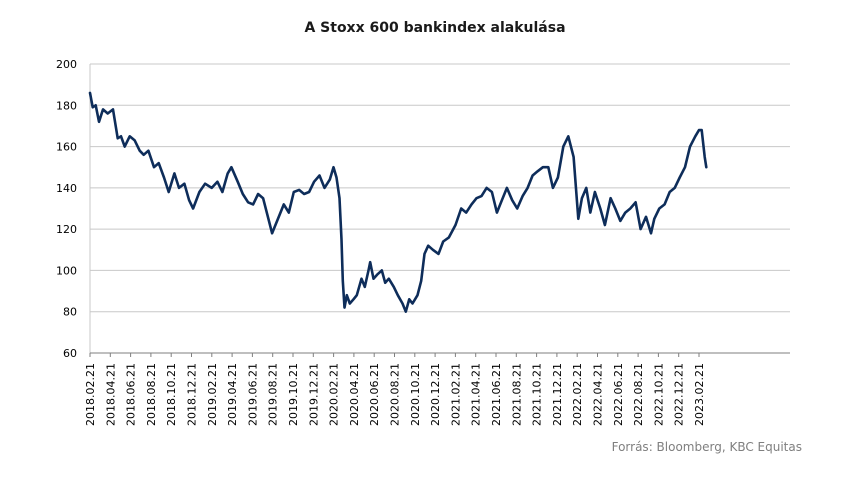 This screenshot has height=479, width=850. Describe the element at coordinates (70, 353) in the screenshot. I see `y-tick-label: 60` at that location.